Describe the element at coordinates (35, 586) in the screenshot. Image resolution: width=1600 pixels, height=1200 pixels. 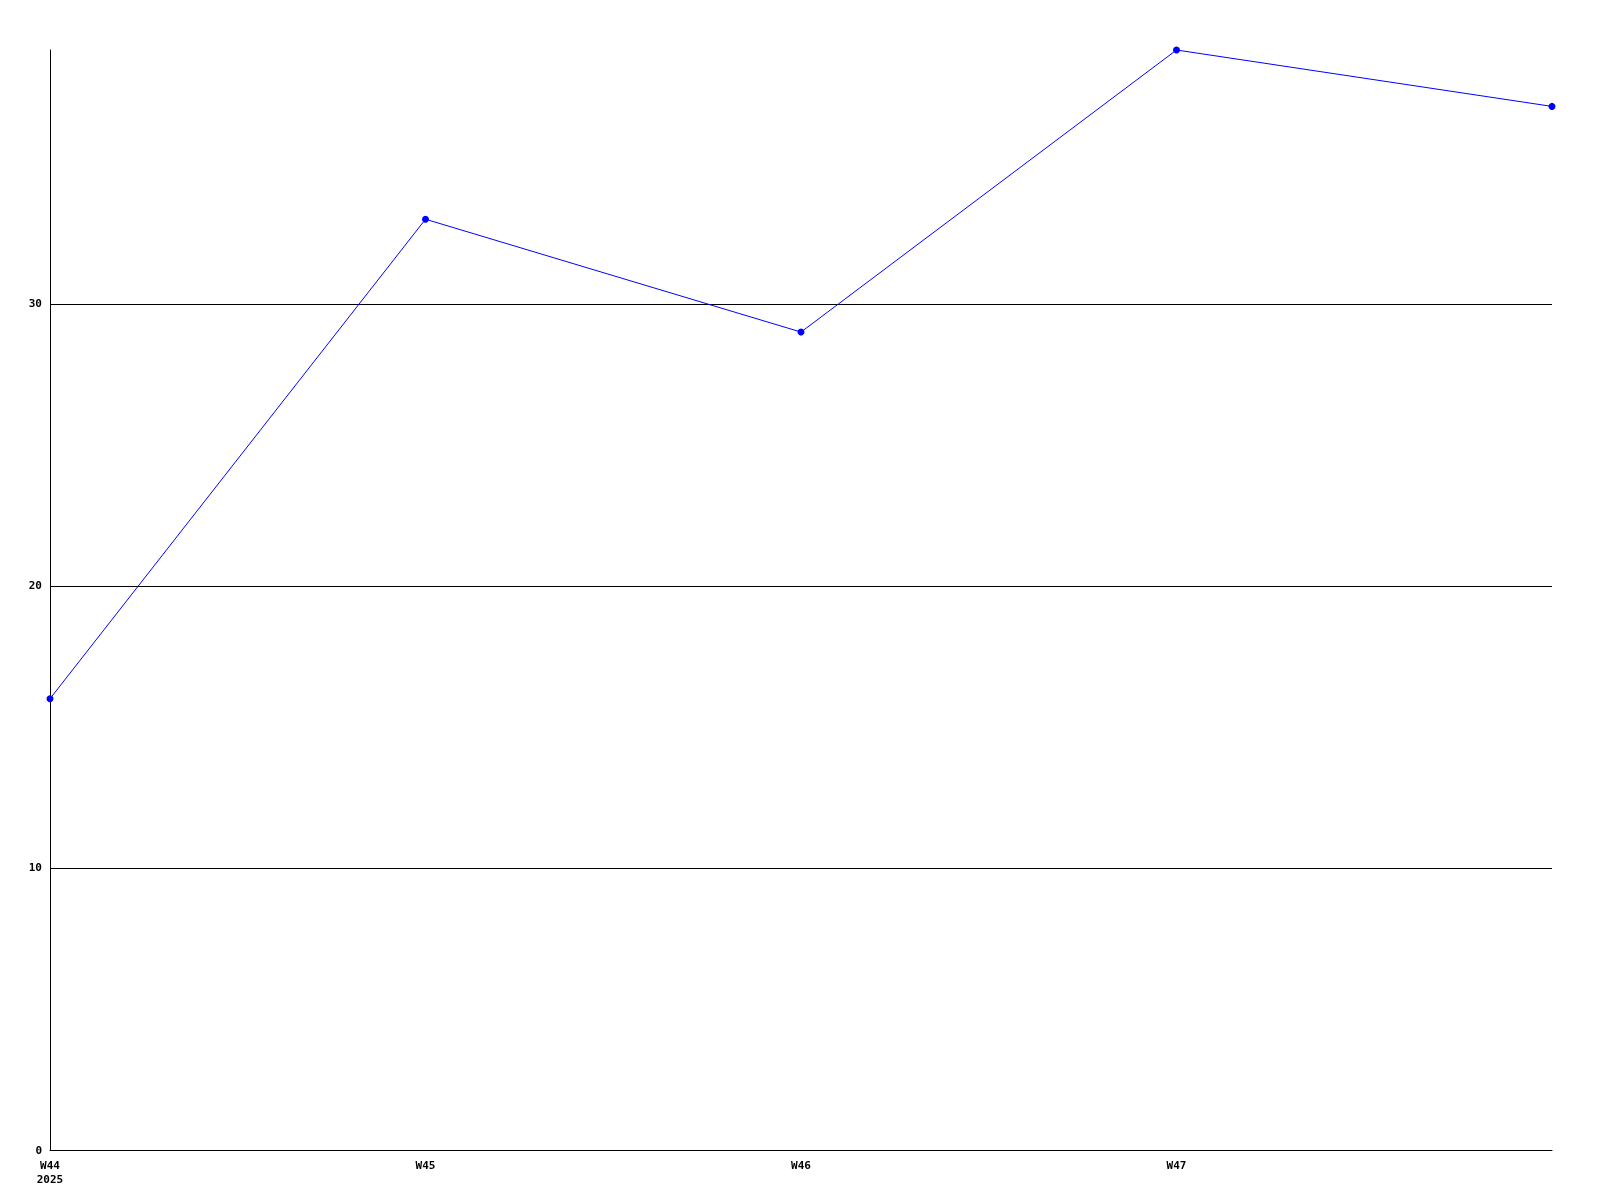
I see `y-tick-label: 20` at that location.